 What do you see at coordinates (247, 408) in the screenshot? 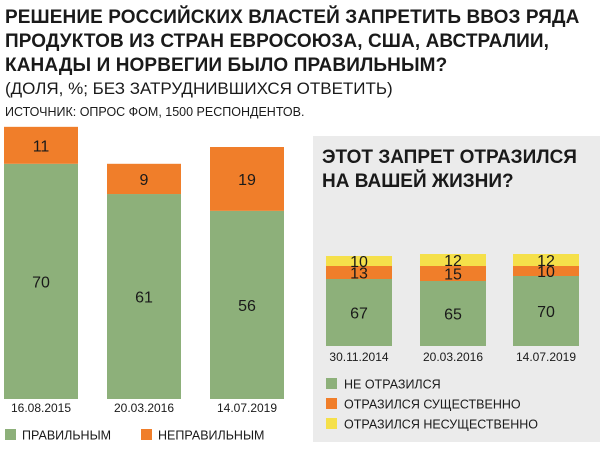
I see `left-category-label-3: 14.07.2019` at bounding box center [247, 408].